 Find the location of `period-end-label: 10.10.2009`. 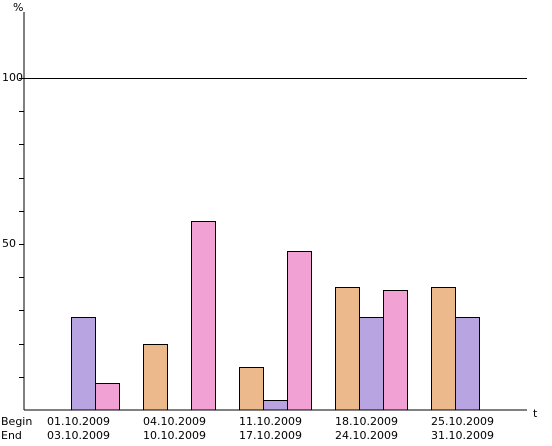

period-end-label: 10.10.2009 is located at coordinates (174, 435).